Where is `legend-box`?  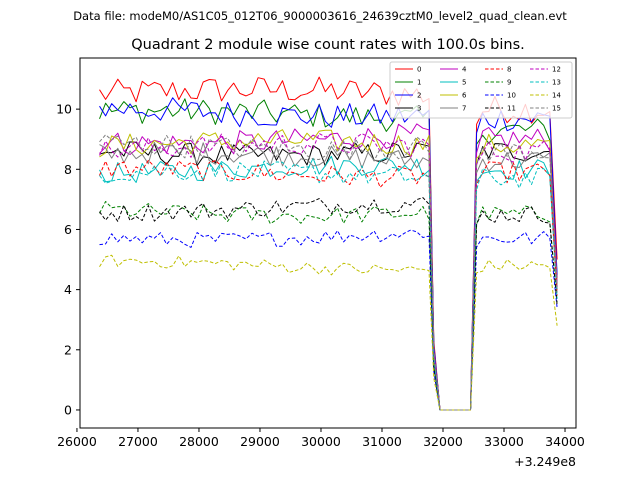 legend-box is located at coordinates (481, 90).